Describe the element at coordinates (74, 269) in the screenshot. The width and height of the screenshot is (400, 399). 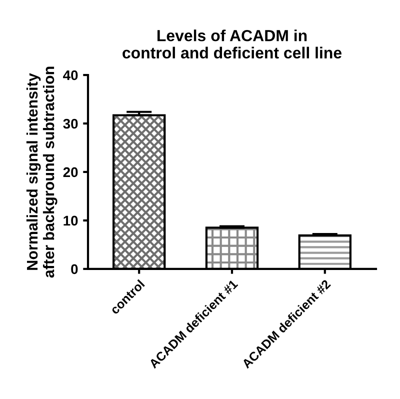
I see `y-tick-label: 0` at that location.